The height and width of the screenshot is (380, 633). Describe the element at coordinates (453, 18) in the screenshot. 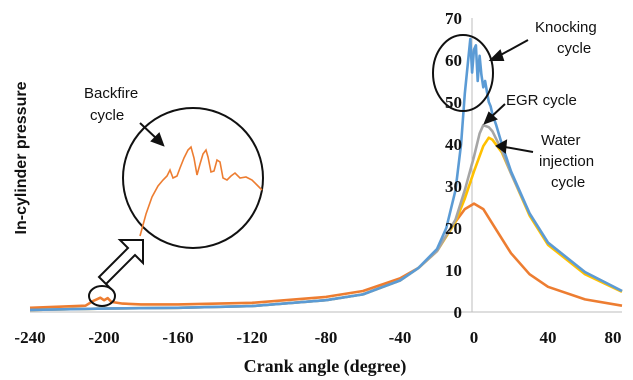

I see `y-tick-label: 70` at that location.